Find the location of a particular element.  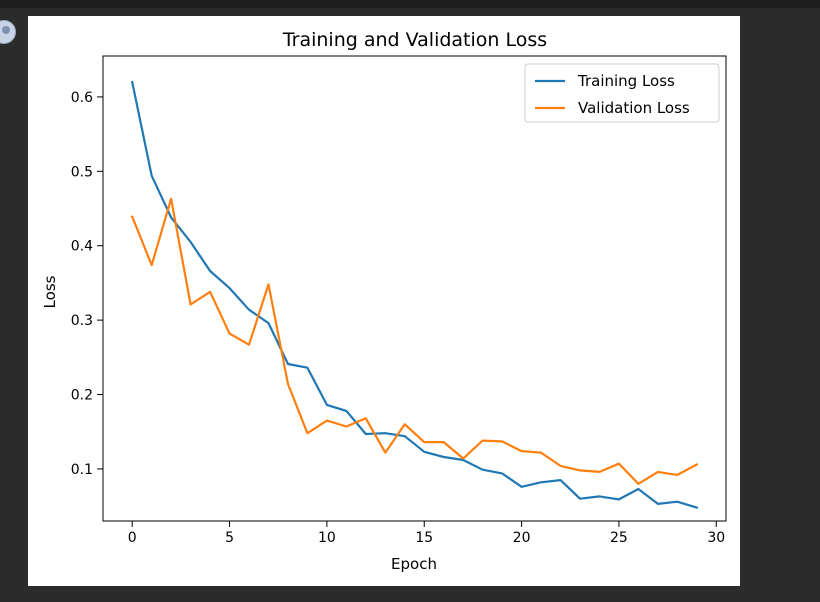

y-tick-label: 0.3 is located at coordinates (82, 321).